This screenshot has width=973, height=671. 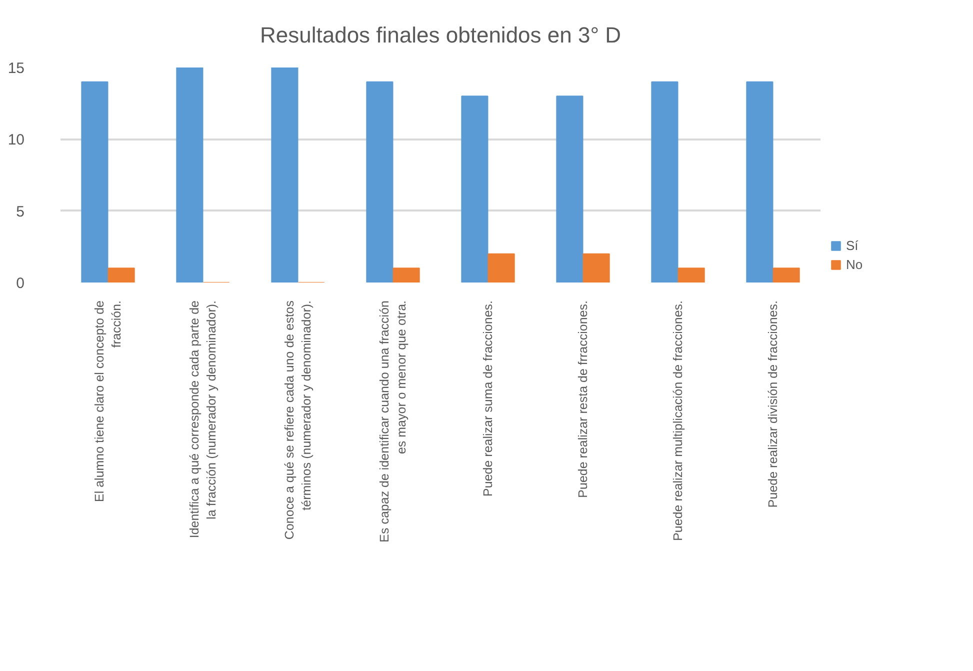 I want to click on y-tick-label: 10, so click(x=16, y=140).